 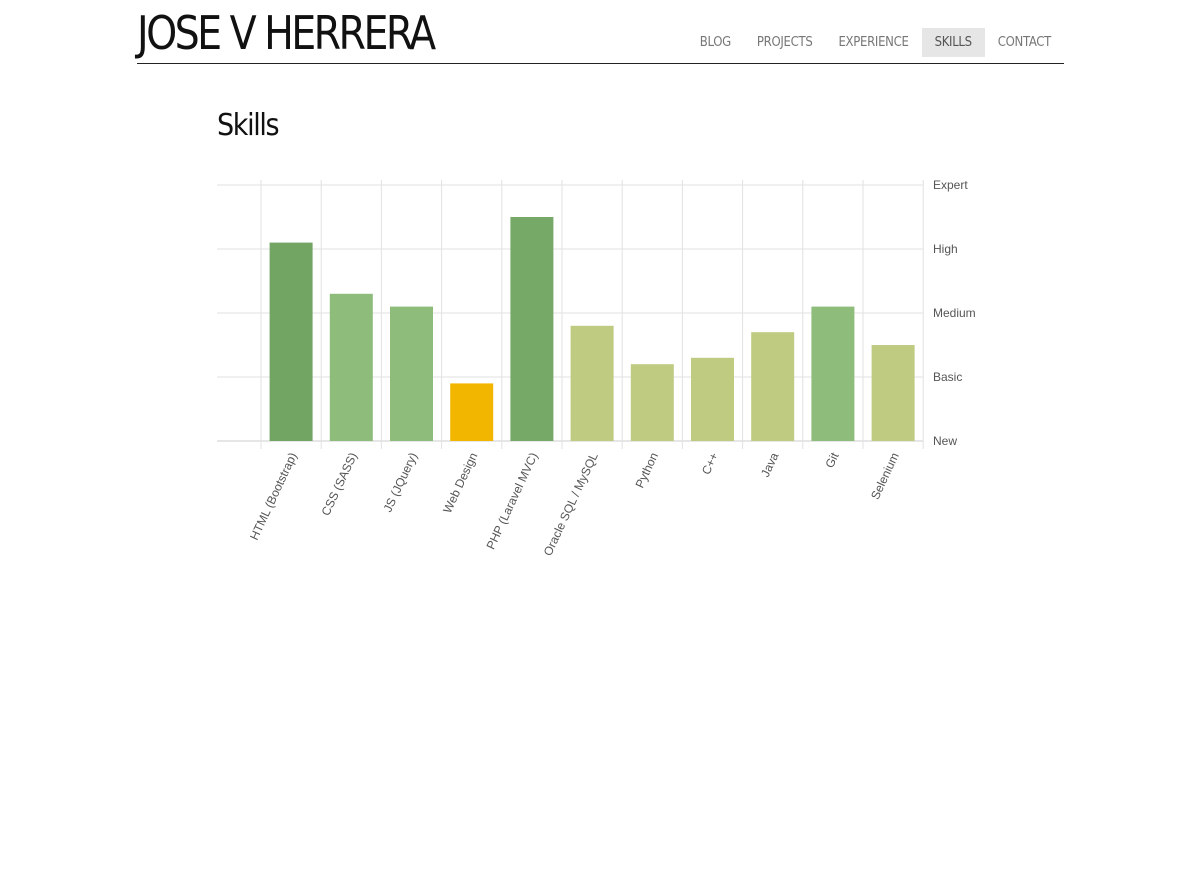 I want to click on y-tick-label: Medium, so click(x=954, y=313).